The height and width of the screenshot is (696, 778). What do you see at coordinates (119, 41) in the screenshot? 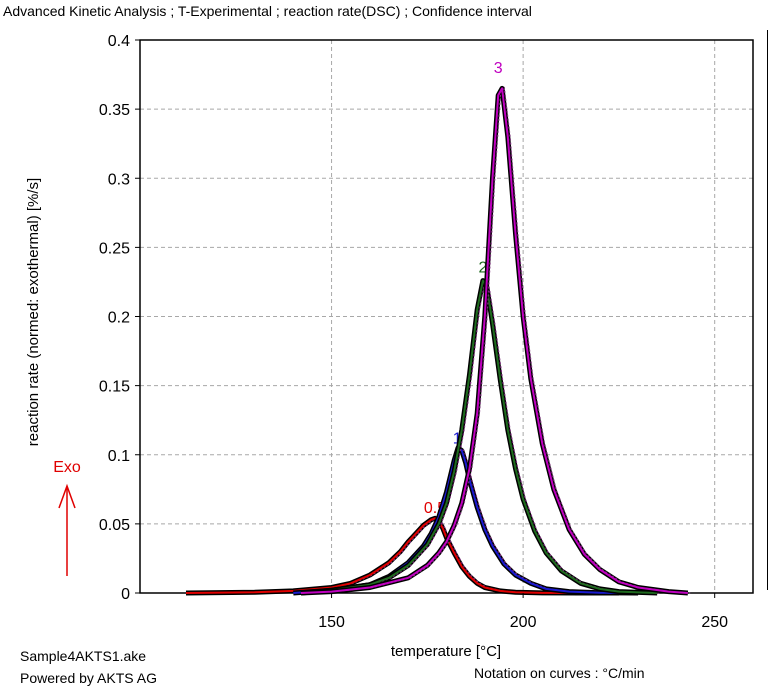
I see `y-tick-label: 0.4` at bounding box center [119, 41].